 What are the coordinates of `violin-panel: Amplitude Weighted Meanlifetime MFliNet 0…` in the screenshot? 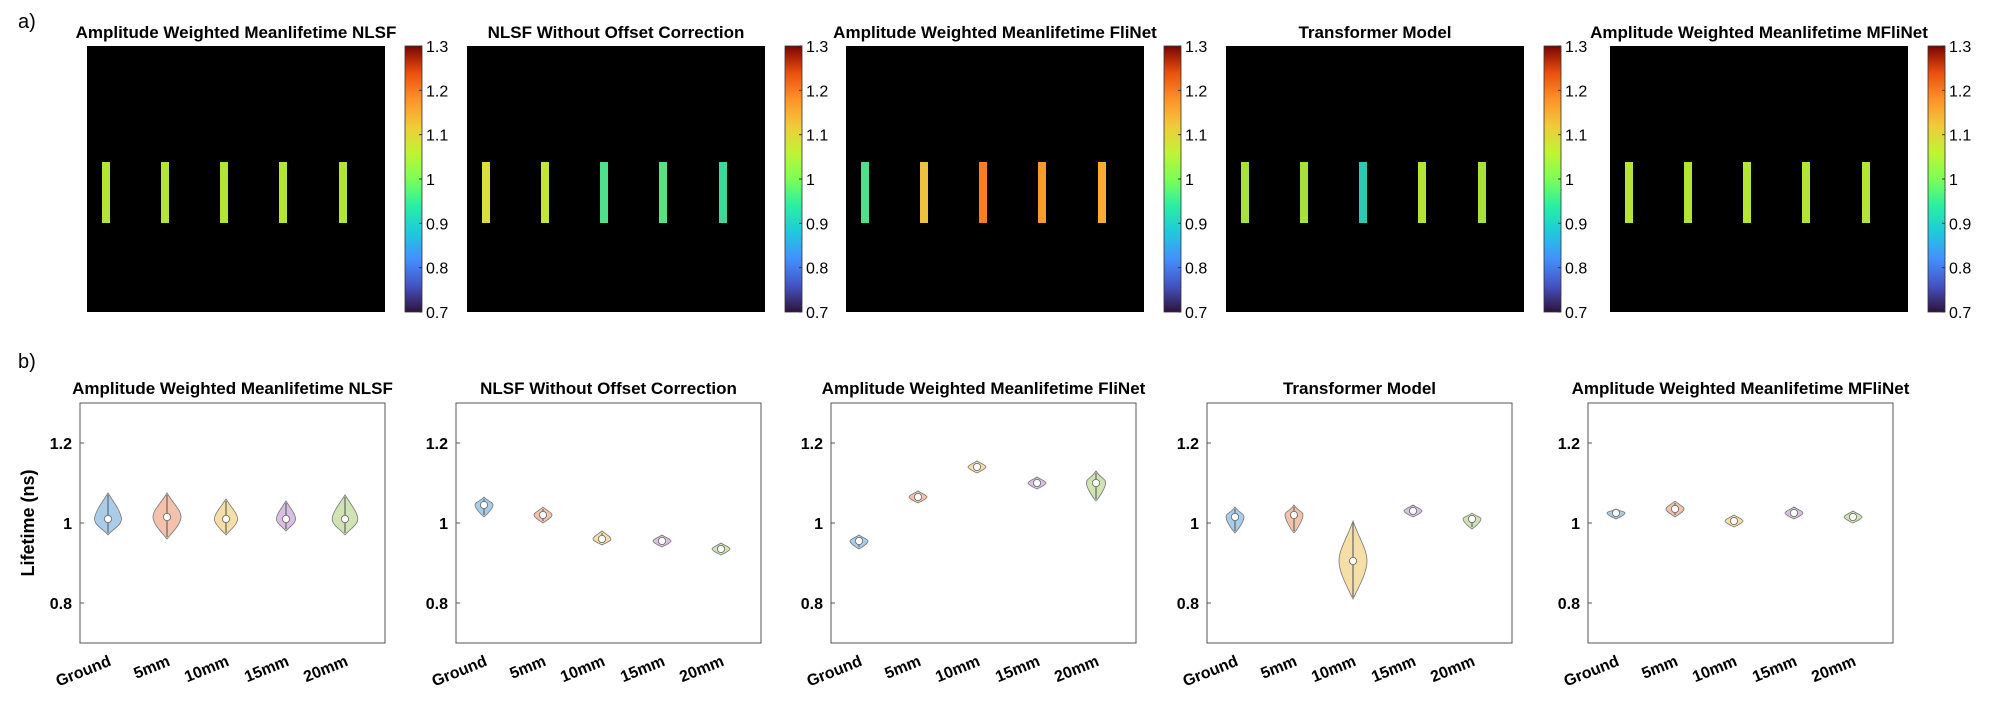 It's located at (1734, 534).